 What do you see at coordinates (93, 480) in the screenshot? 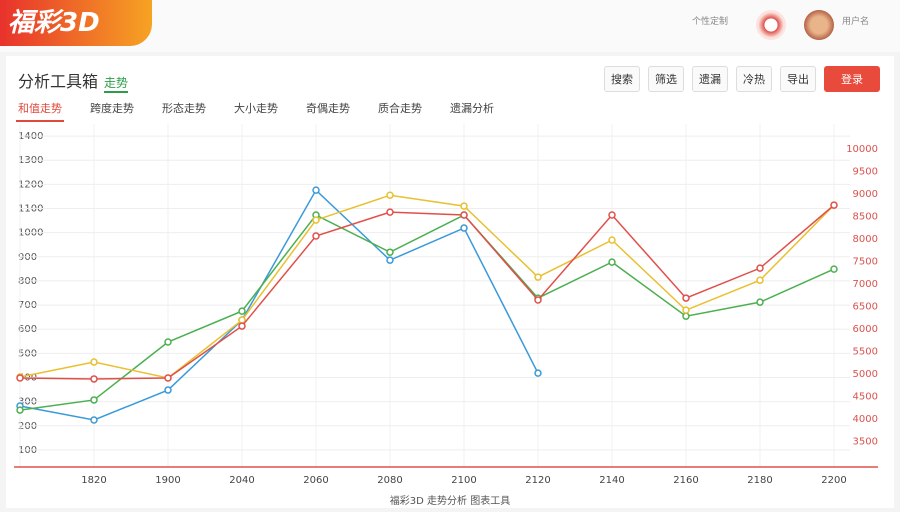
I see `x-tick-label: 1820` at bounding box center [93, 480].